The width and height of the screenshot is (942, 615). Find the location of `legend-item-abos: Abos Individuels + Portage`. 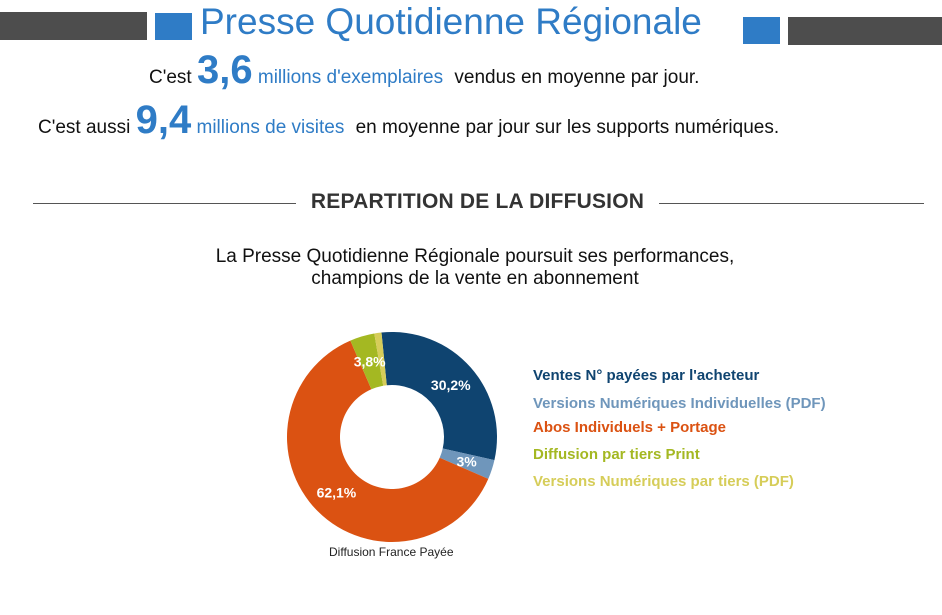

legend-item-abos: Abos Individuels + Portage is located at coordinates (629, 427).